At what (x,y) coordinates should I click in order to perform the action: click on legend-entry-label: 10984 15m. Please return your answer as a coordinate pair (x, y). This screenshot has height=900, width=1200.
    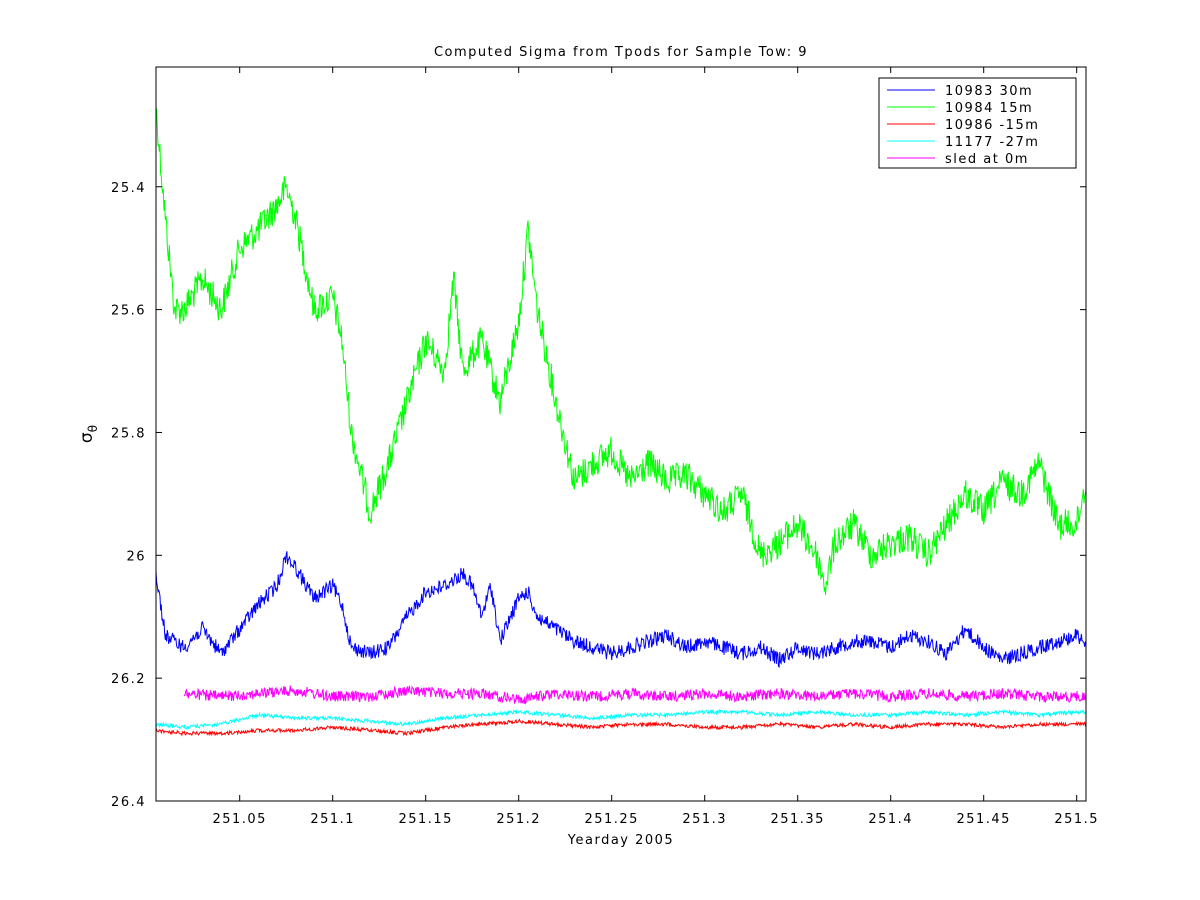
    Looking at the image, I should click on (989, 108).